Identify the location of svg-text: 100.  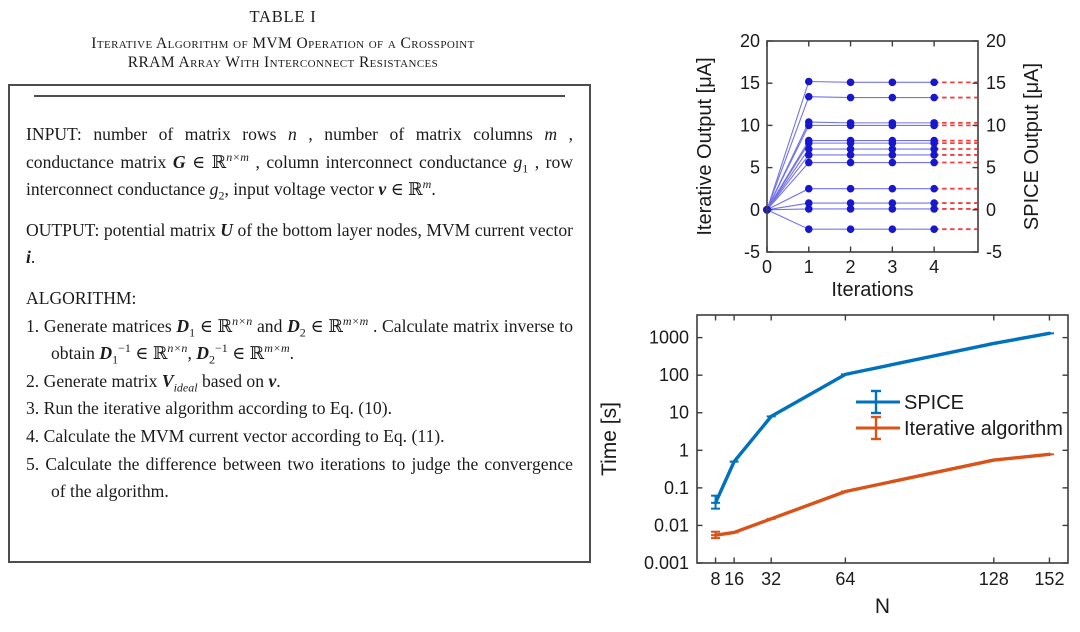
(674, 375).